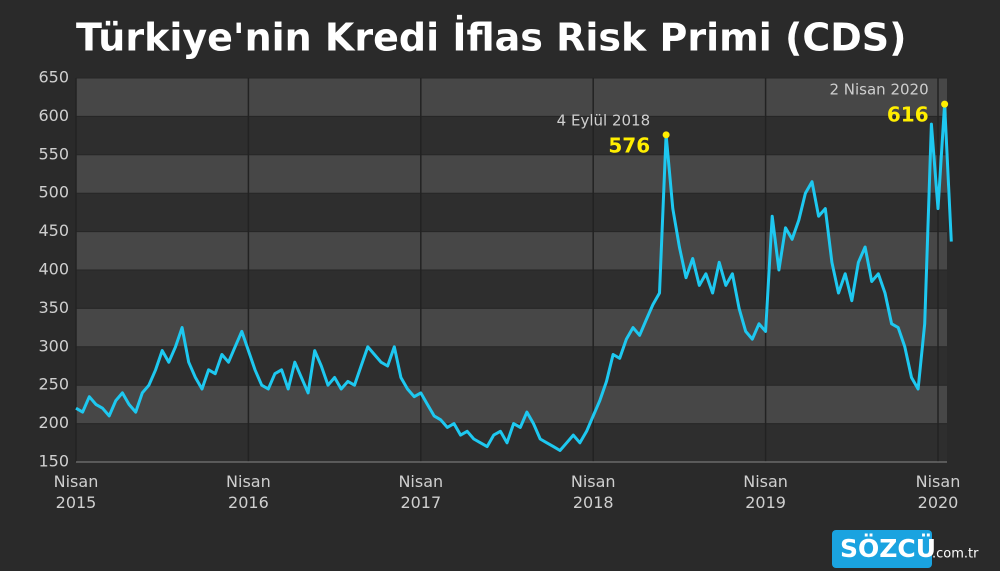 The height and width of the screenshot is (571, 1000). I want to click on logo-box, so click(882, 549).